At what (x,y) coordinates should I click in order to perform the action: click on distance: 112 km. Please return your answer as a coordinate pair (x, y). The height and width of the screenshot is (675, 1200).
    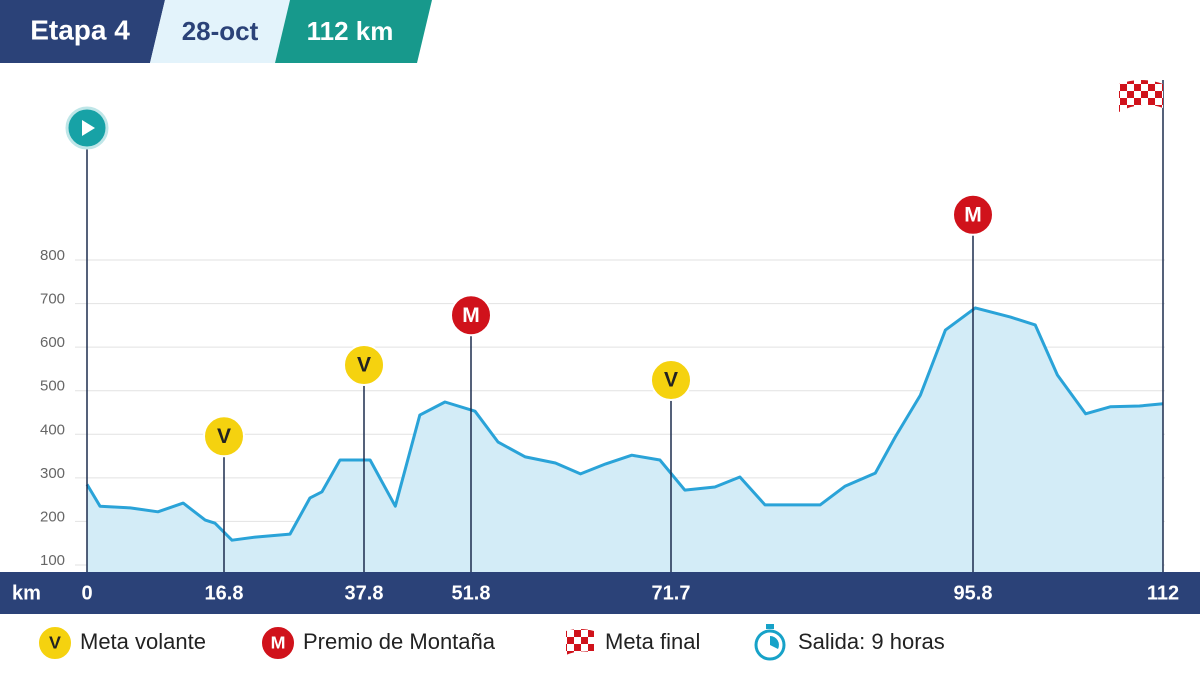
    Looking at the image, I should click on (350, 31).